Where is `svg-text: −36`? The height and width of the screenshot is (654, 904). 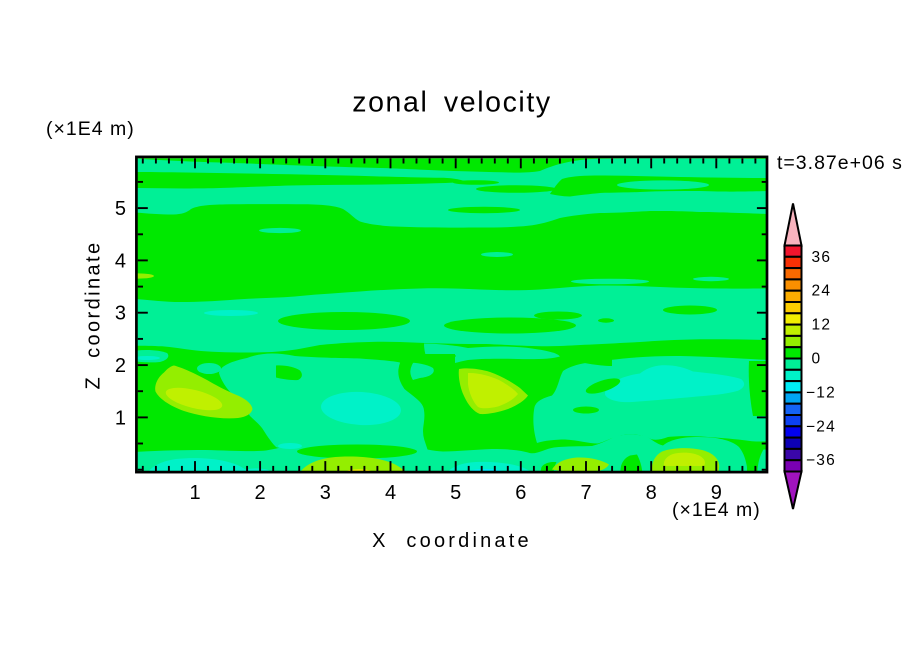 svg-text: −36 is located at coordinates (821, 460).